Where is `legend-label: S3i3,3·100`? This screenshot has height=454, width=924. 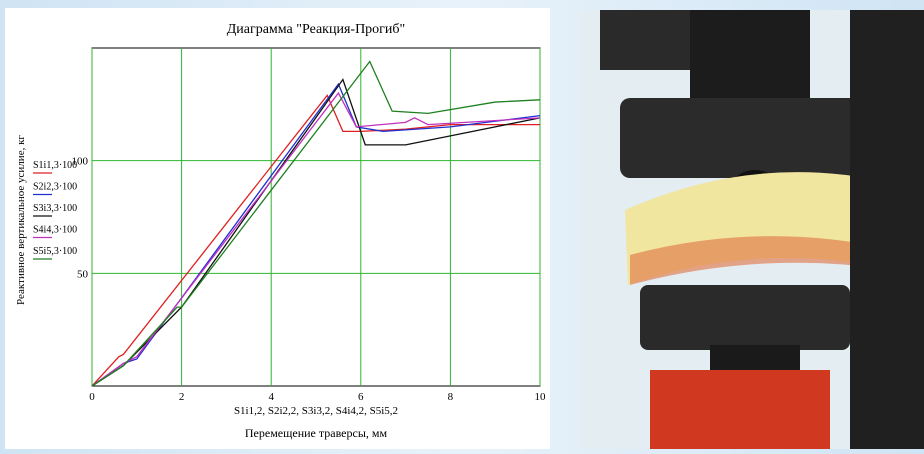
legend-label: S3i3,3·100 is located at coordinates (55, 208).